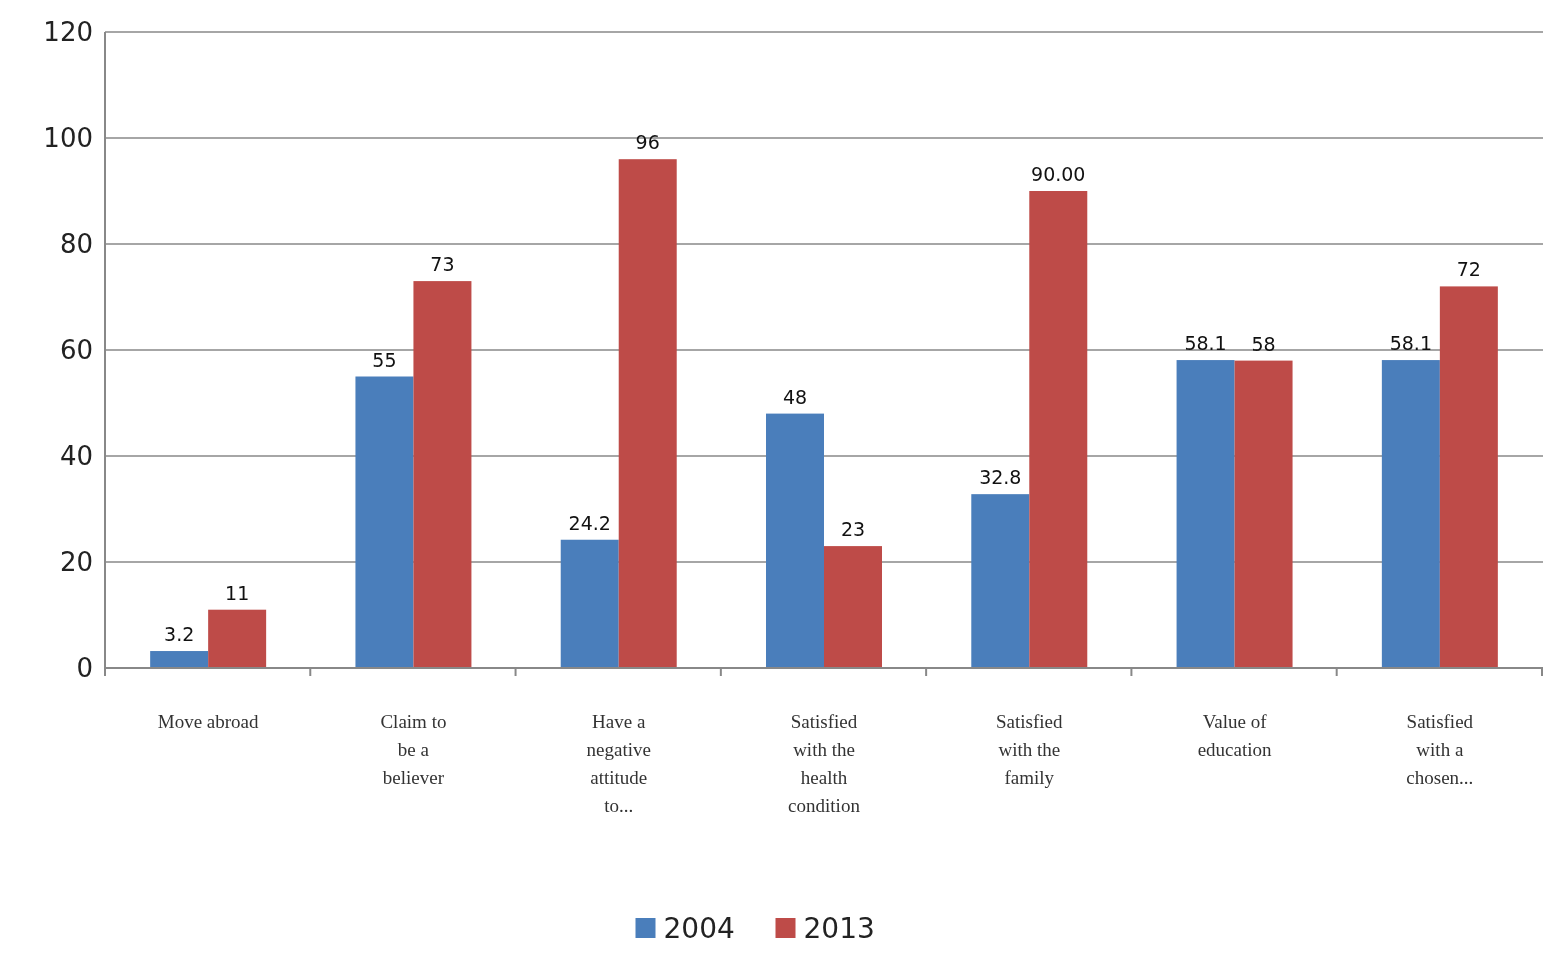 Image resolution: width=1551 pixels, height=960 pixels. Describe the element at coordinates (76, 350) in the screenshot. I see `y-tick-label: 60` at that location.